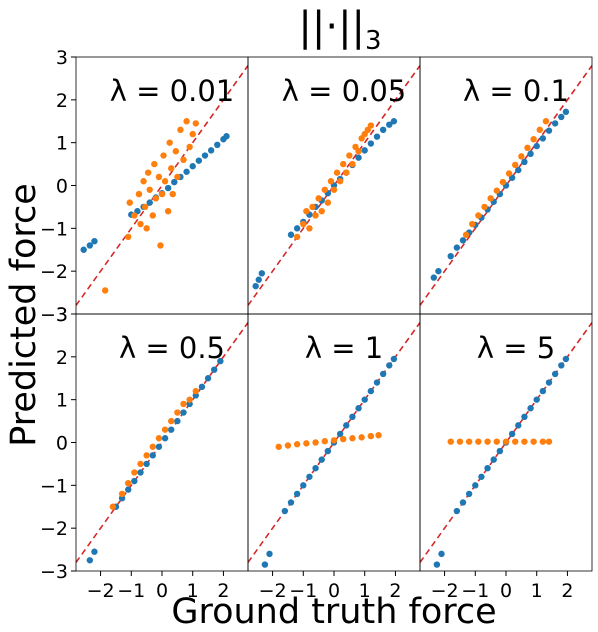 The height and width of the screenshot is (632, 598). What do you see at coordinates (62, 444) in the screenshot?
I see `y-tick-label: 0` at bounding box center [62, 444].